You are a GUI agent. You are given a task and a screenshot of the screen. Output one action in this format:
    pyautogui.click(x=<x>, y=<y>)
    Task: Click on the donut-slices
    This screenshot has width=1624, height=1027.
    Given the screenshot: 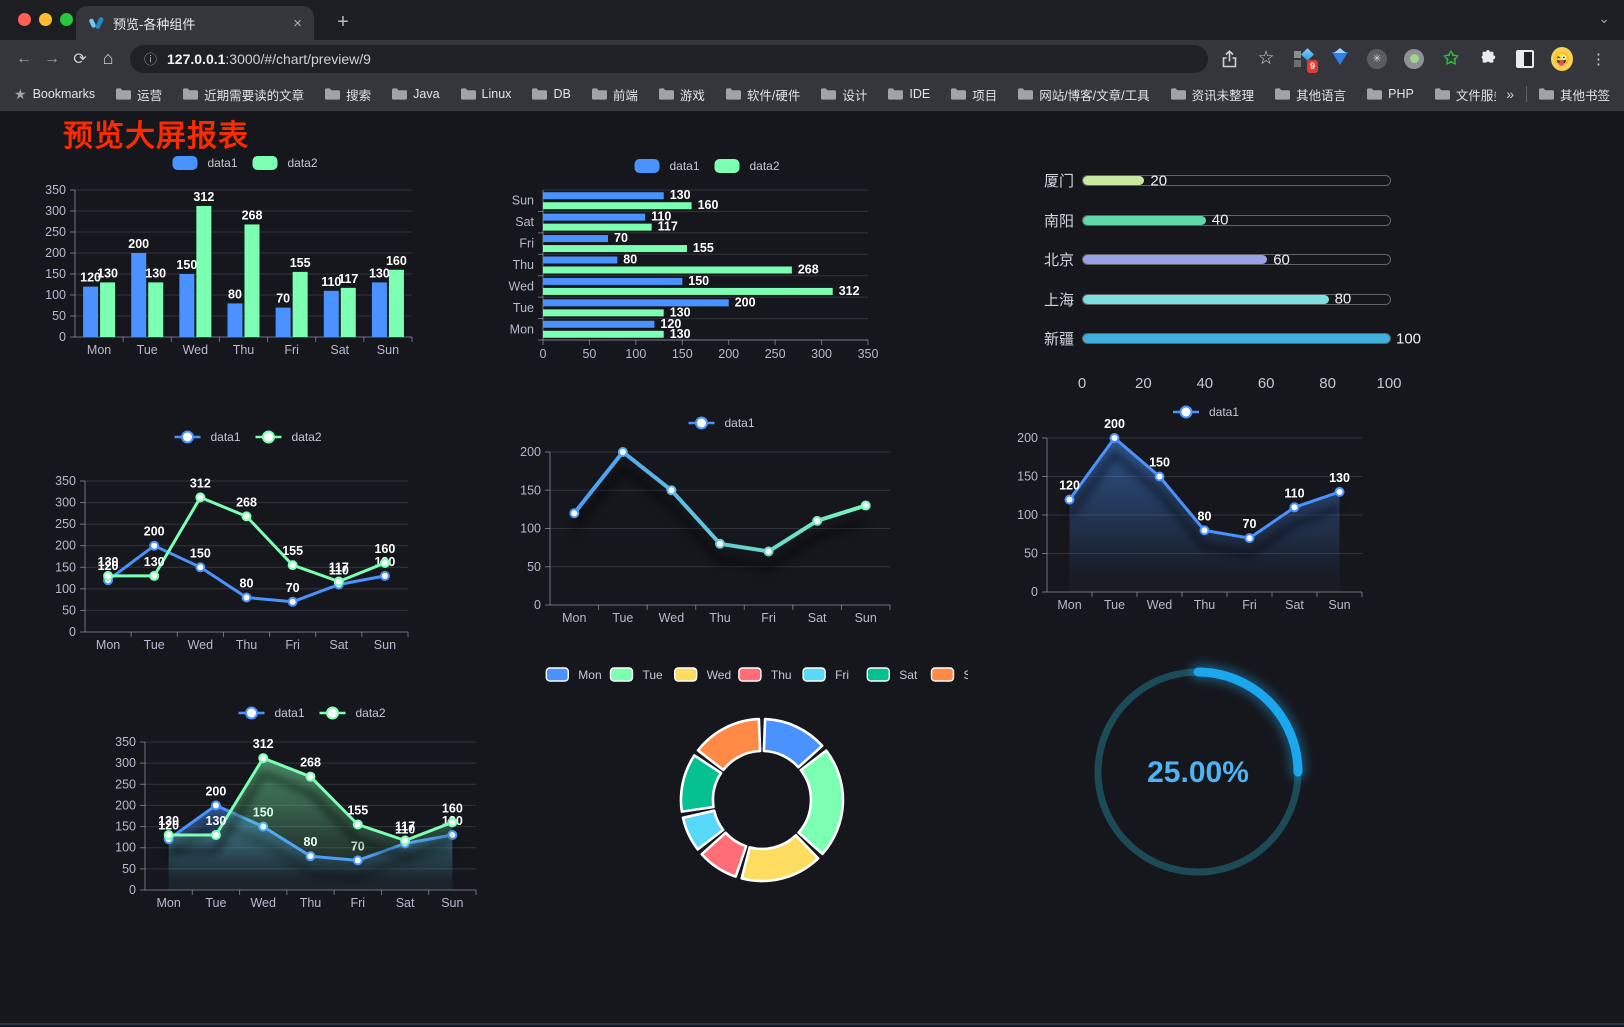 What is the action you would take?
    pyautogui.click(x=762, y=800)
    